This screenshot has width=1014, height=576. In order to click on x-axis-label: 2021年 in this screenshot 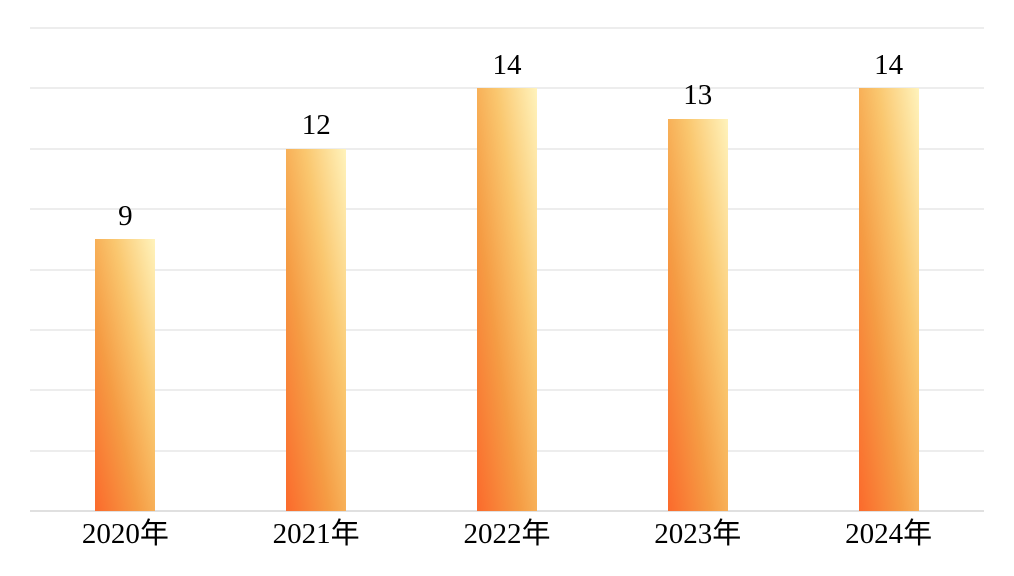, I will do `click(316, 534)`.